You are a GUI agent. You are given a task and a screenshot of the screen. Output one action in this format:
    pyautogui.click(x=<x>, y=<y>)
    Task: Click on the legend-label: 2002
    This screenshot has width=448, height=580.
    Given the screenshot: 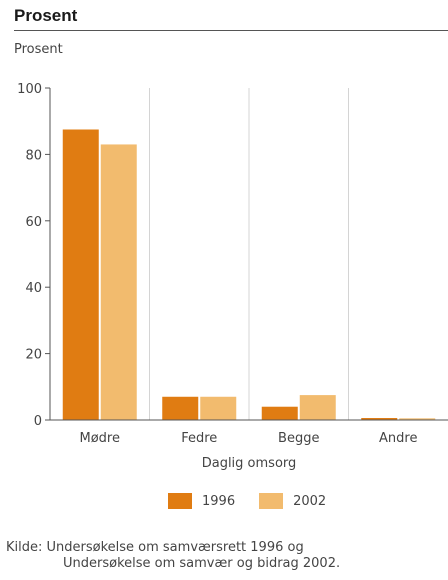 What is the action you would take?
    pyautogui.click(x=310, y=501)
    